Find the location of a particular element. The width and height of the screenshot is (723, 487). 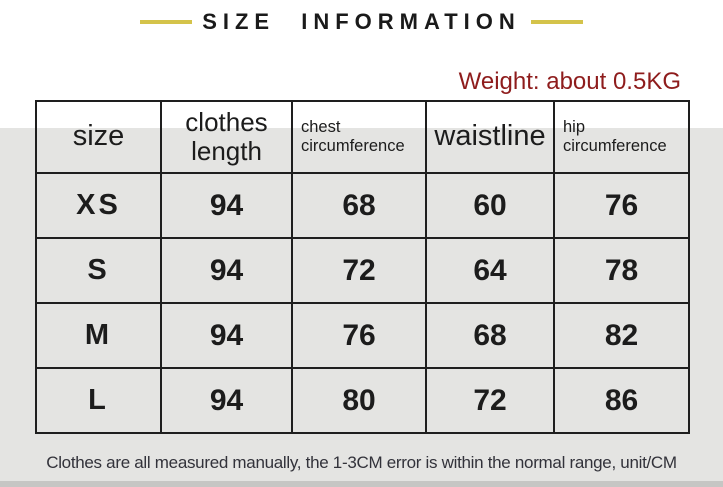

cell-hip-circumference: 82 is located at coordinates (621, 335).